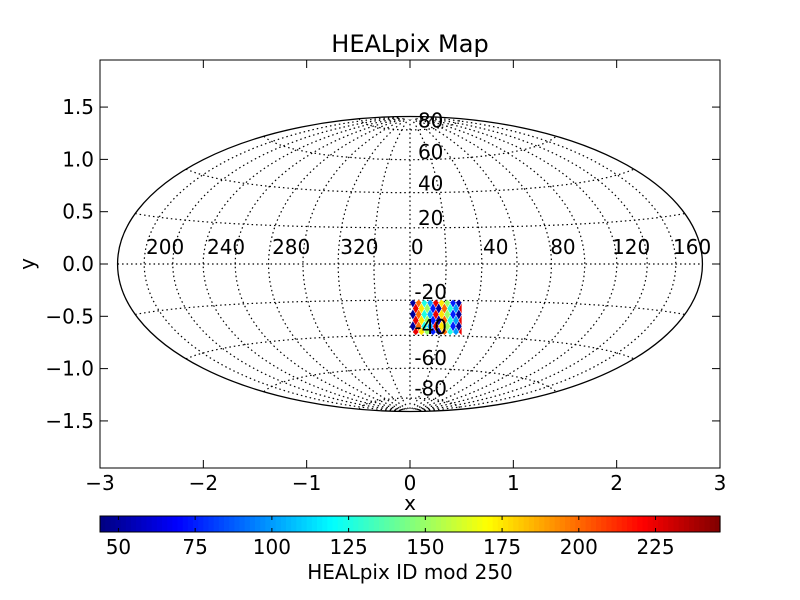  Describe the element at coordinates (306, 483) in the screenshot. I see `x-tick-label: −1` at that location.